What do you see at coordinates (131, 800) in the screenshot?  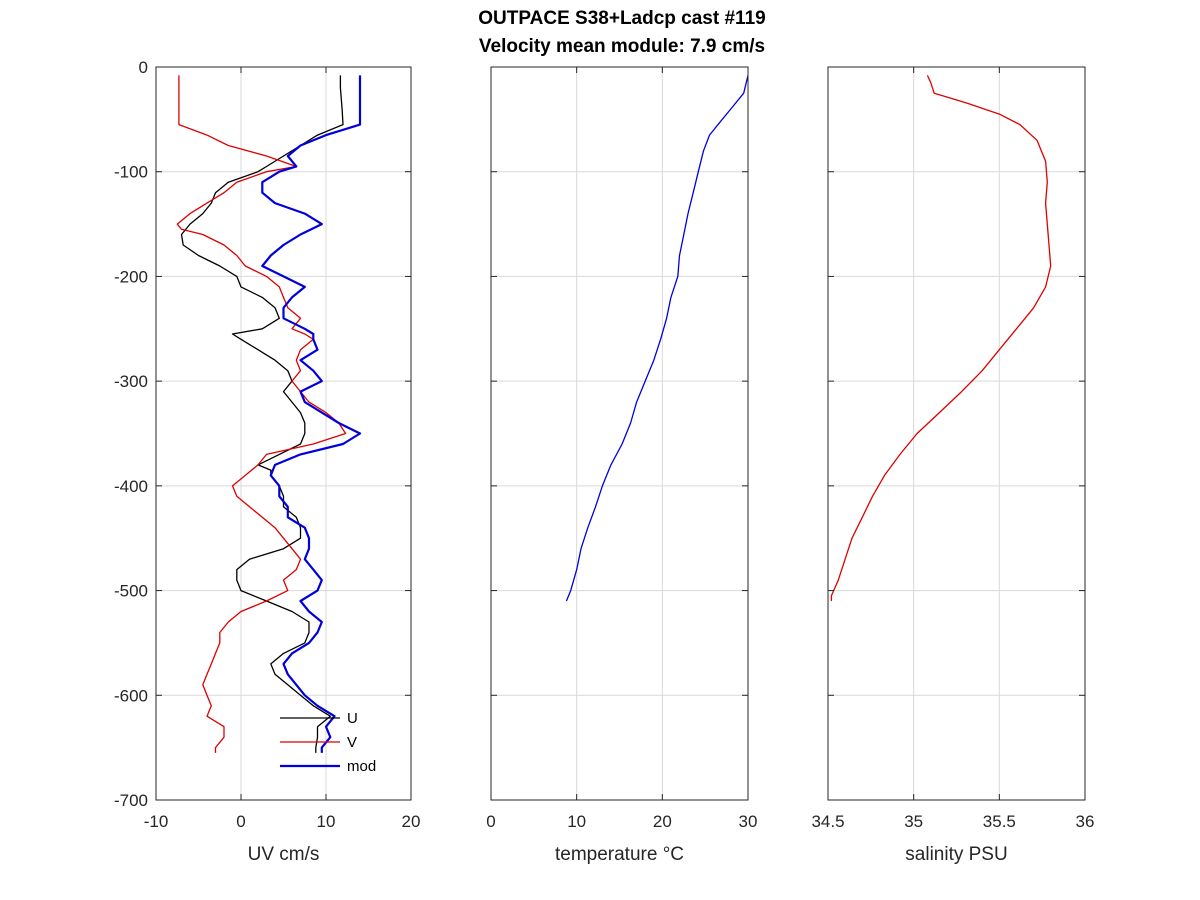 I see `y-tick-label: -700` at bounding box center [131, 800].